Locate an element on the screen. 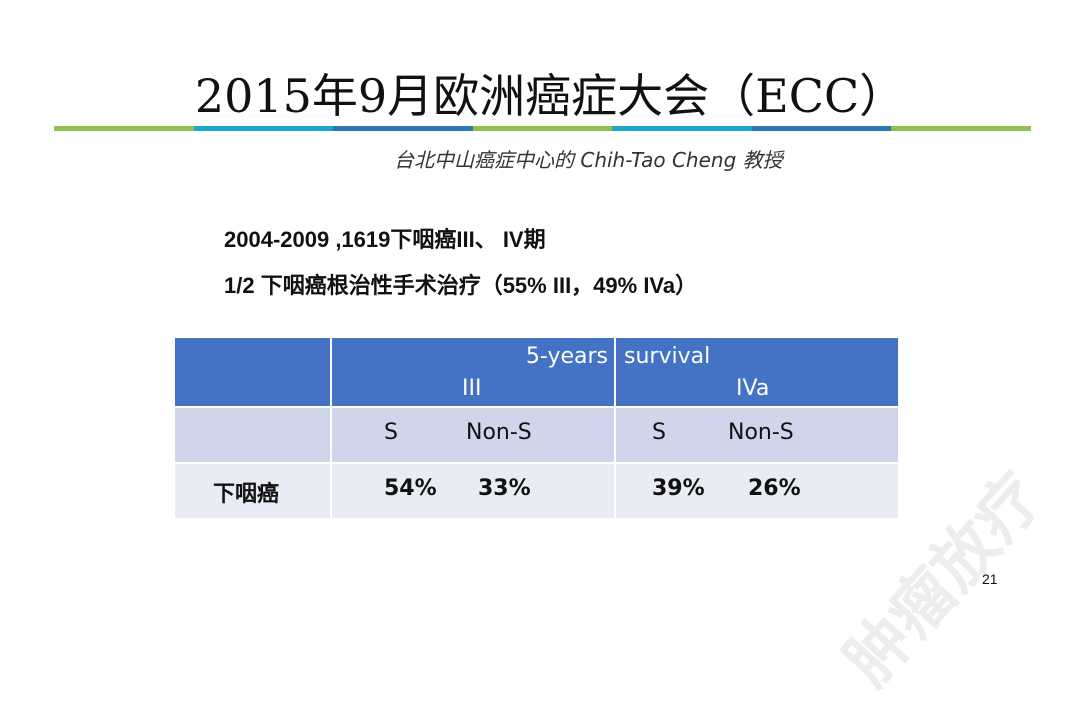  table-subheader-row: S Non-S S Non-S is located at coordinates (536, 435).